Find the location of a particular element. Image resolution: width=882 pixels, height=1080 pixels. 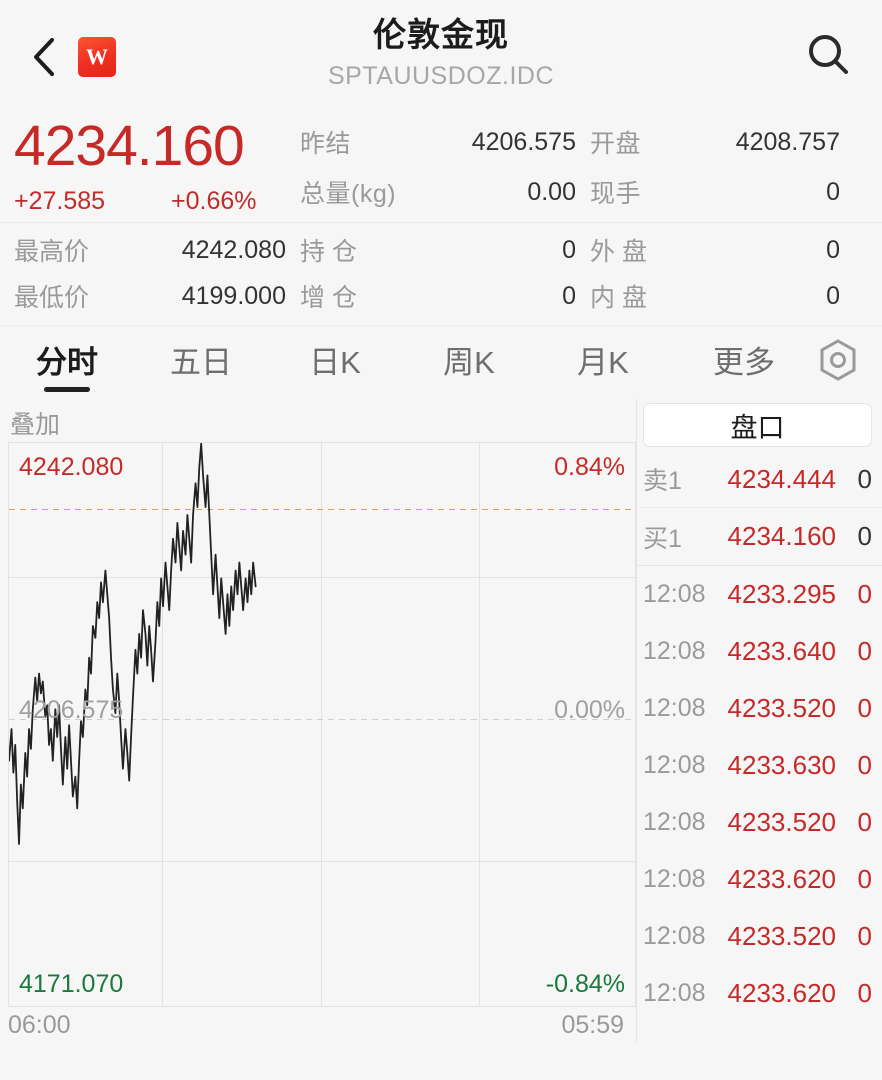

settings-hex-icon is located at coordinates (838, 362).